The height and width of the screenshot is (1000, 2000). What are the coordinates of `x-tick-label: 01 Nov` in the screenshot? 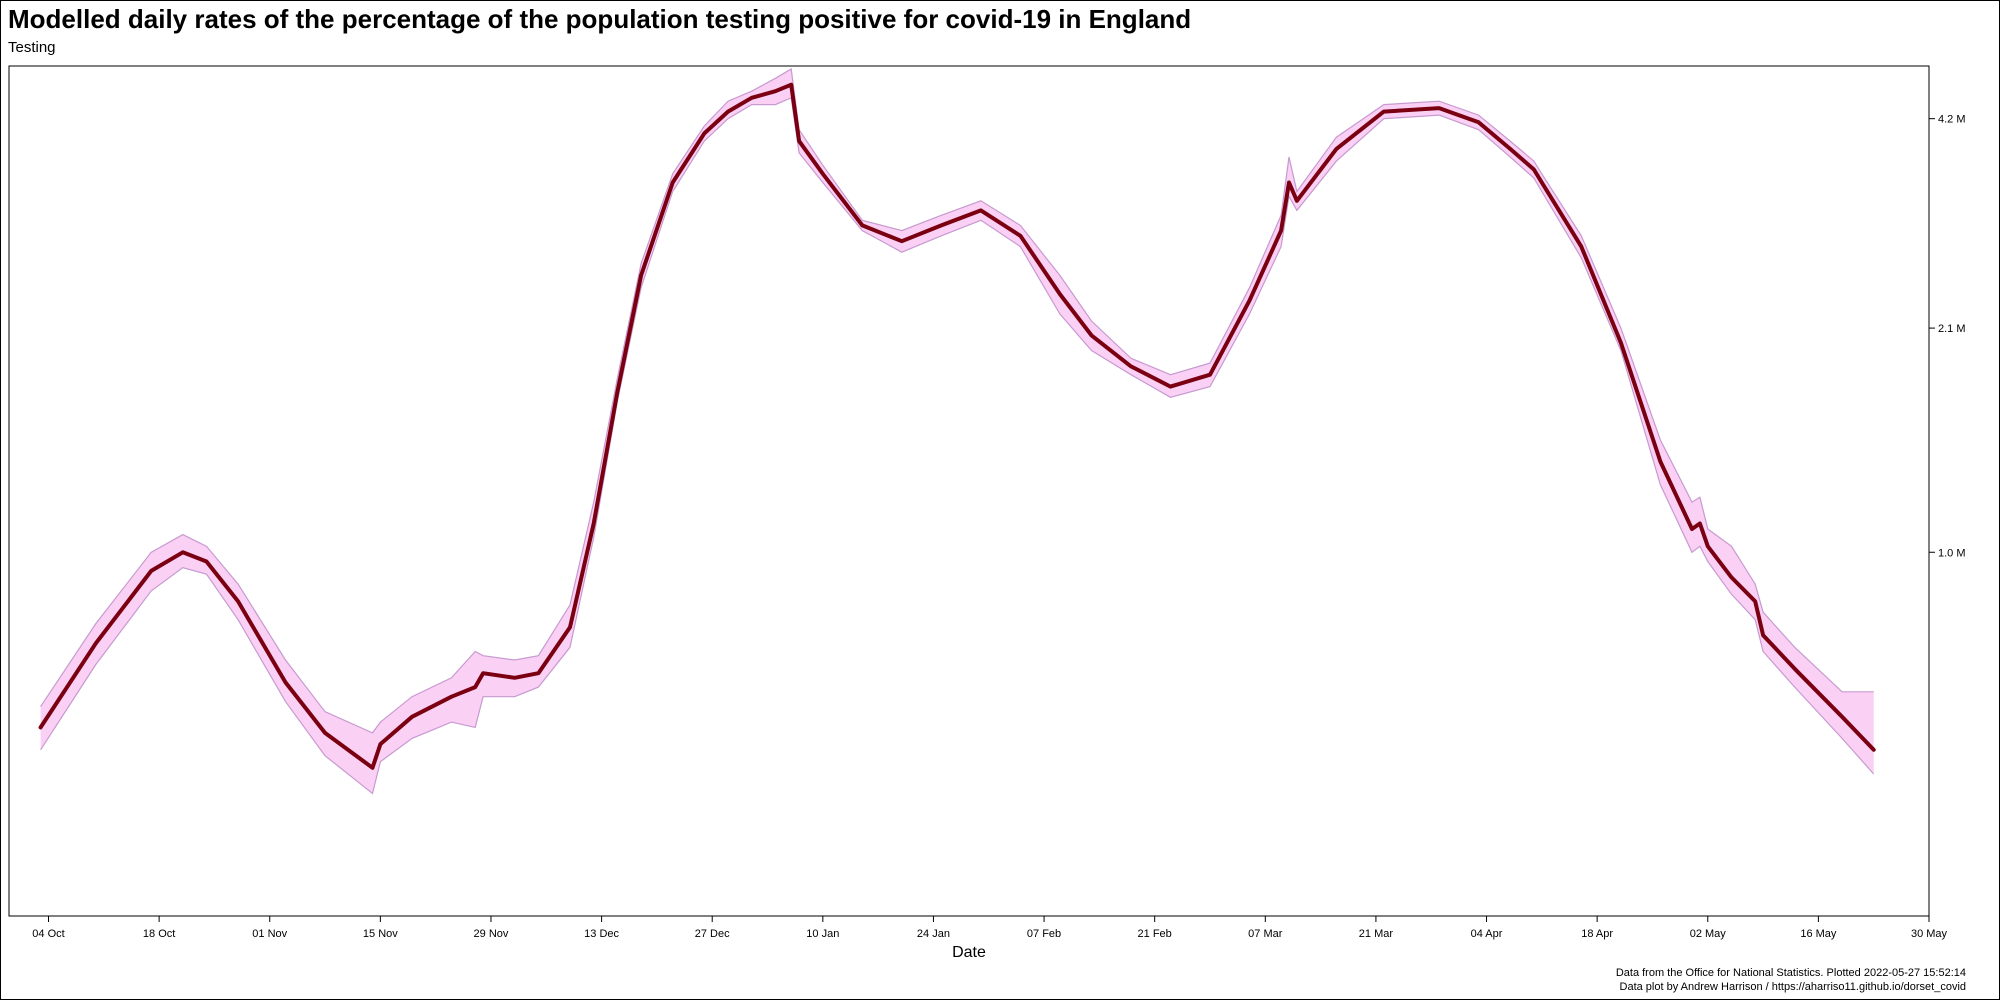 It's located at (269, 934).